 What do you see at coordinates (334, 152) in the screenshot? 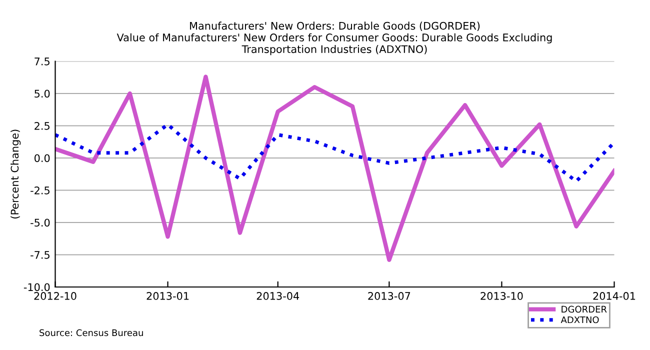
I see `line-series` at bounding box center [334, 152].